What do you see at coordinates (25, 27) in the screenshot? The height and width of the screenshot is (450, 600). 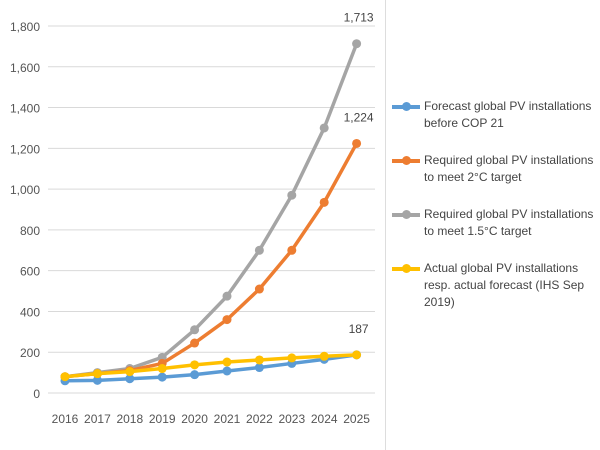 I see `y-tick-label: 1,800` at bounding box center [25, 27].